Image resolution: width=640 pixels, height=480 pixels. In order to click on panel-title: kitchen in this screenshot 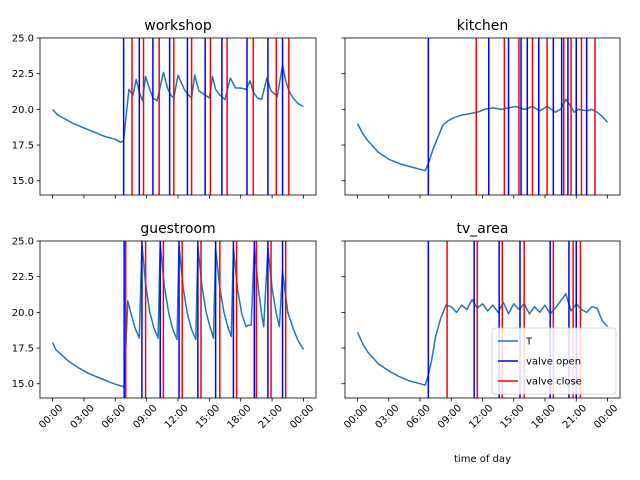, I will do `click(483, 26)`.